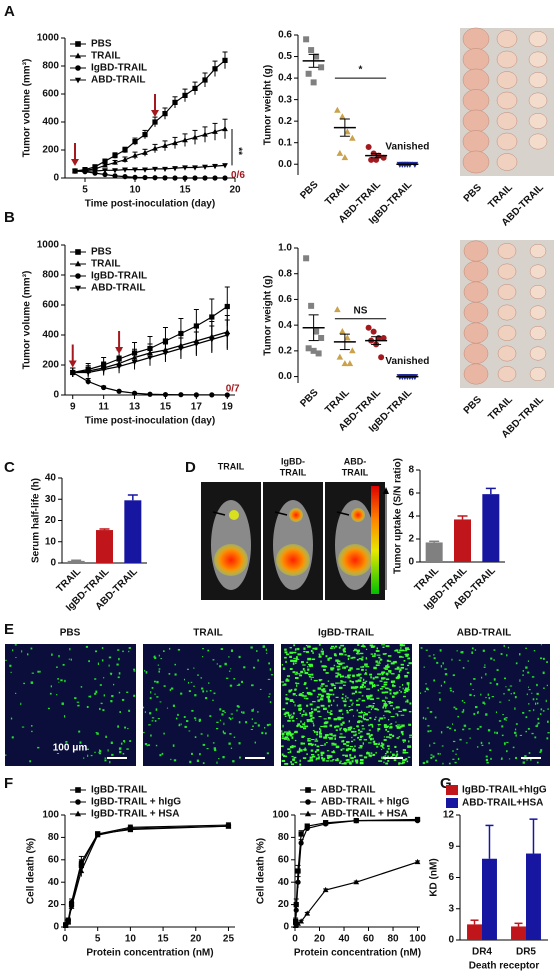 This screenshot has height=979, width=557. What do you see at coordinates (219, 513) in the screenshot?
I see `pointer` at bounding box center [219, 513].